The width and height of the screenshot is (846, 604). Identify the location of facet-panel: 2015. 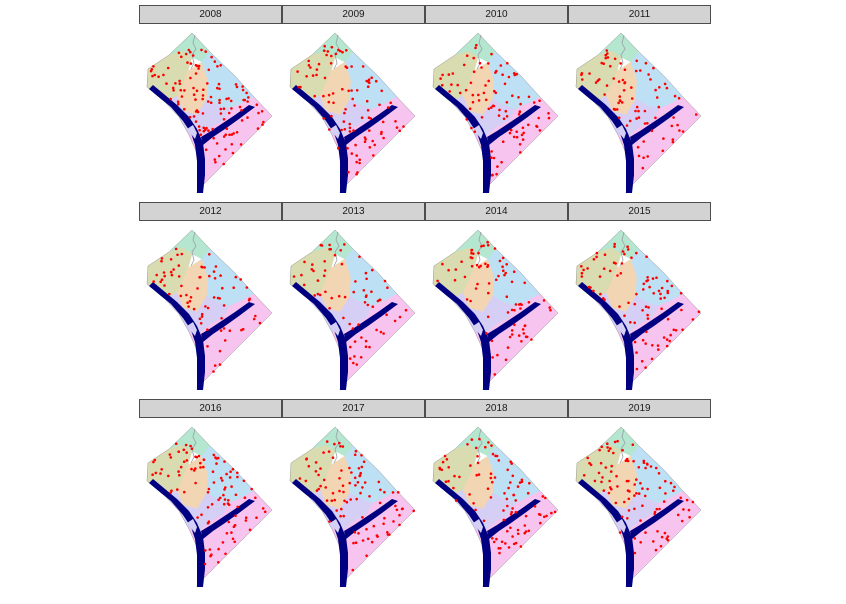
(639, 300).